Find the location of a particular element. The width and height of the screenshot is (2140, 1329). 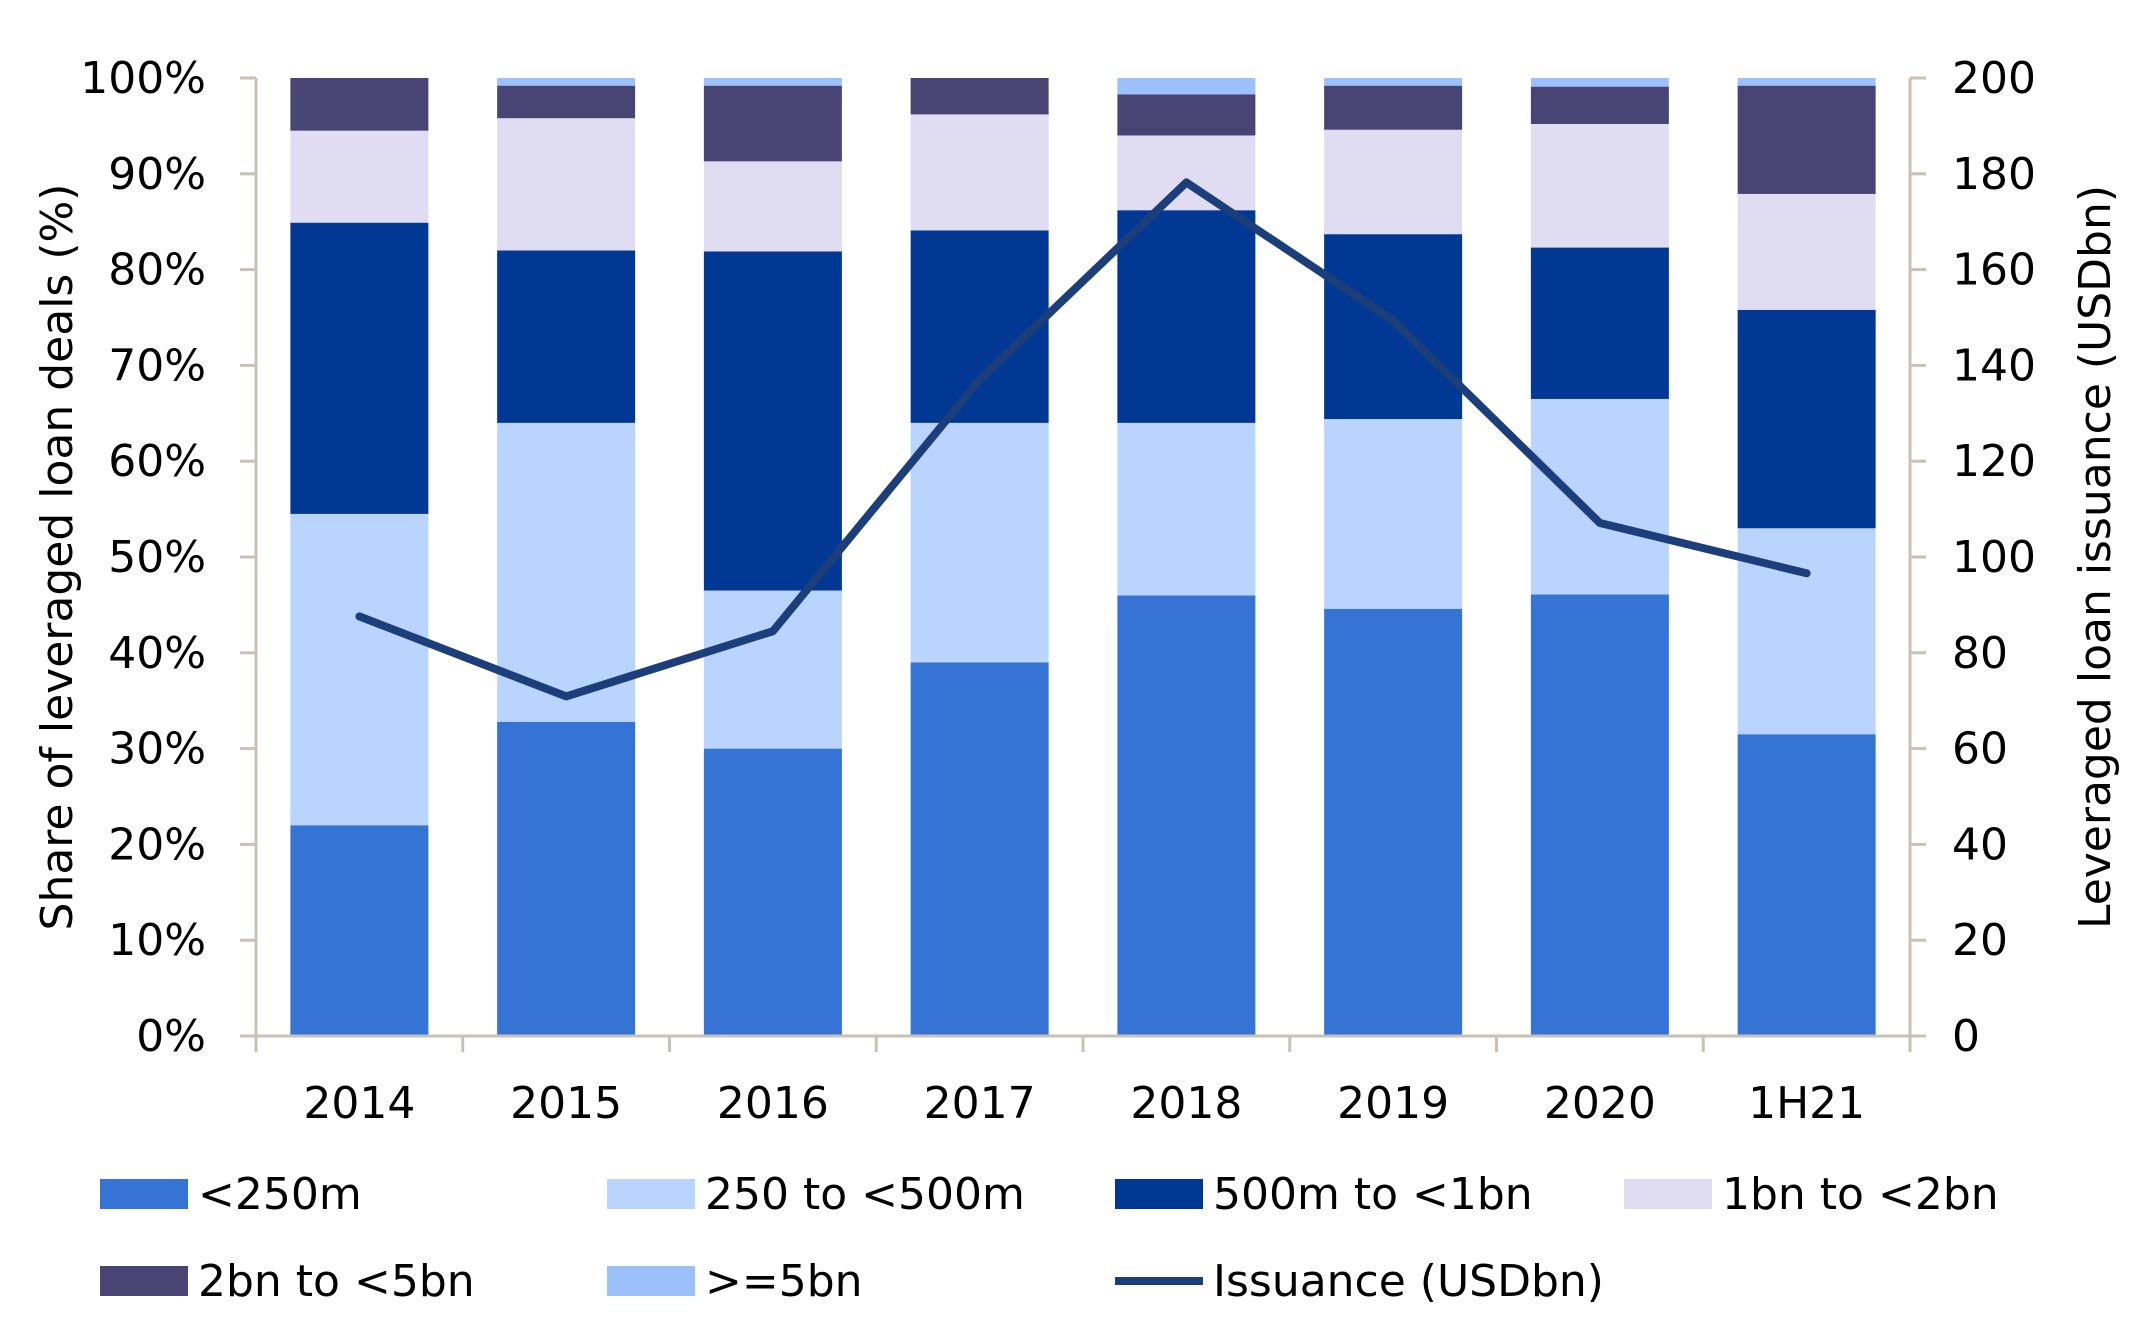

x-tick-label: 2016 is located at coordinates (773, 1103).